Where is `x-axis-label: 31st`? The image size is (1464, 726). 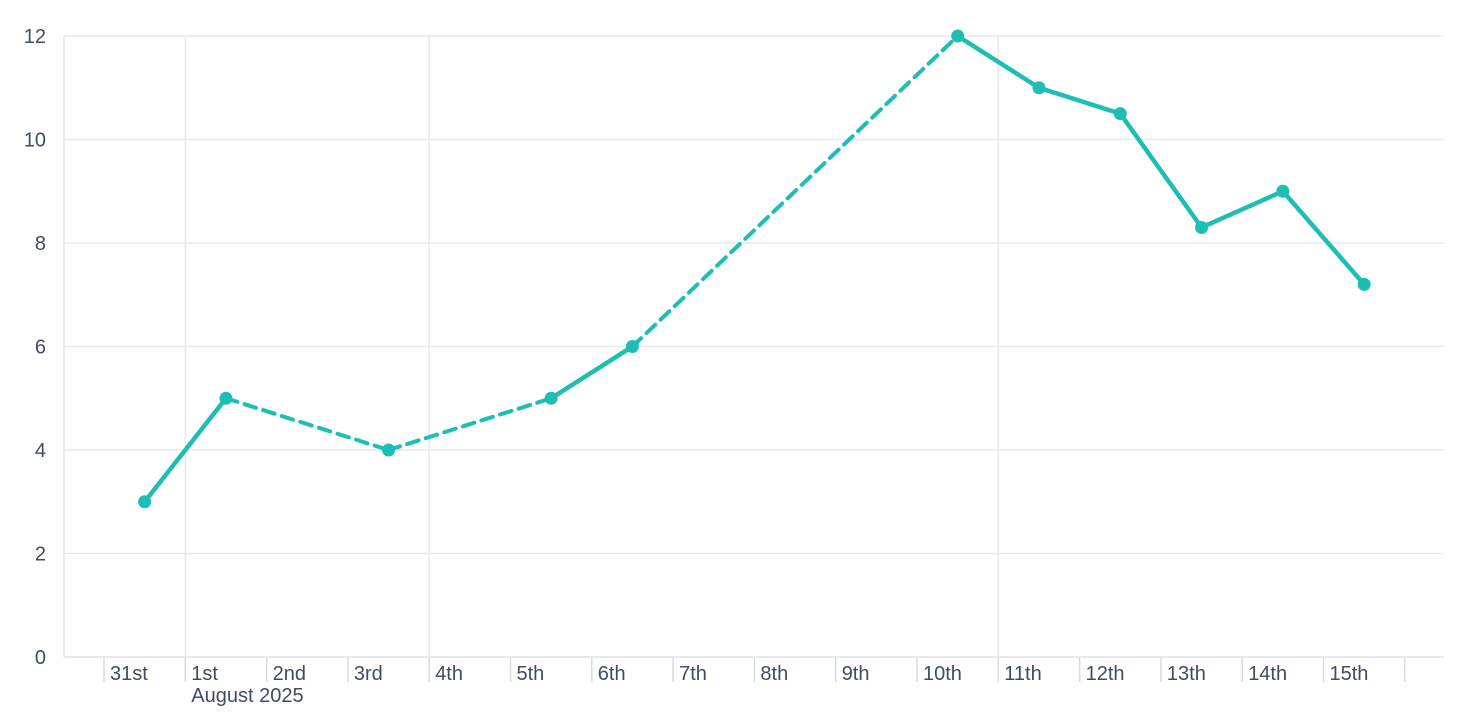 x-axis-label: 31st is located at coordinates (129, 674).